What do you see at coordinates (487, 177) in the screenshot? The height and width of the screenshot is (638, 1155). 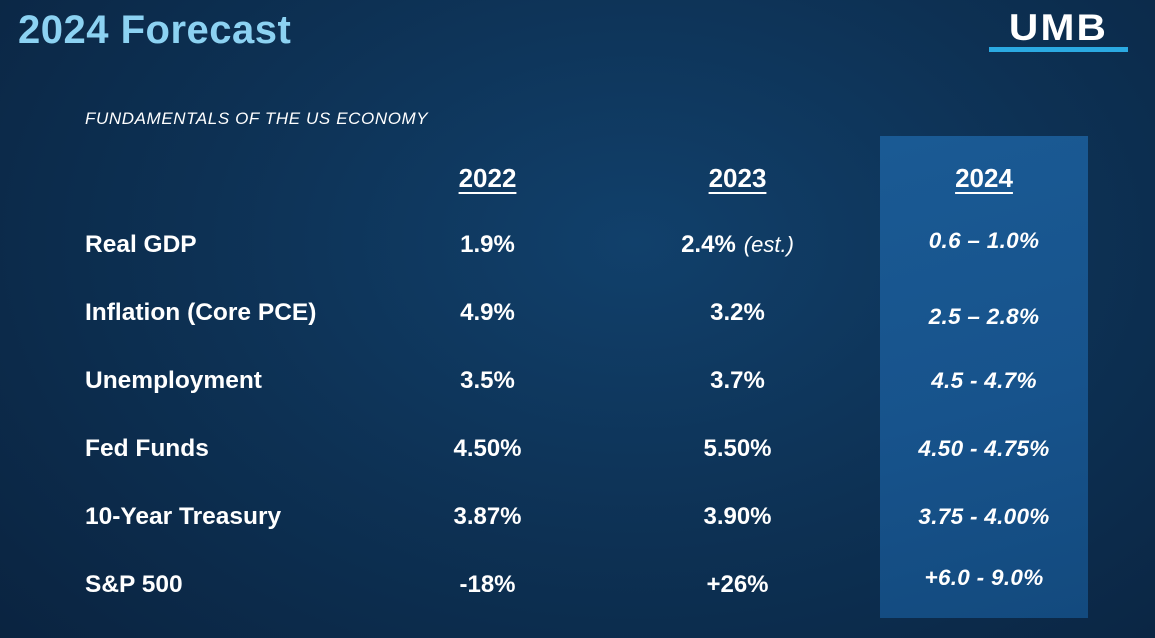 I see `column-header-2022: 2022` at bounding box center [487, 177].